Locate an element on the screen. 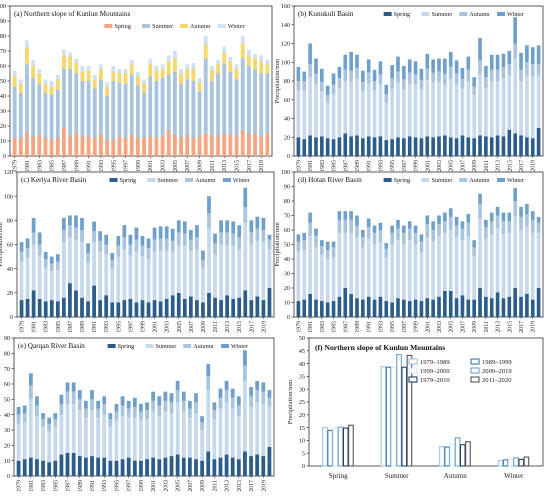  x-tick-label: Autumn is located at coordinates (455, 476).